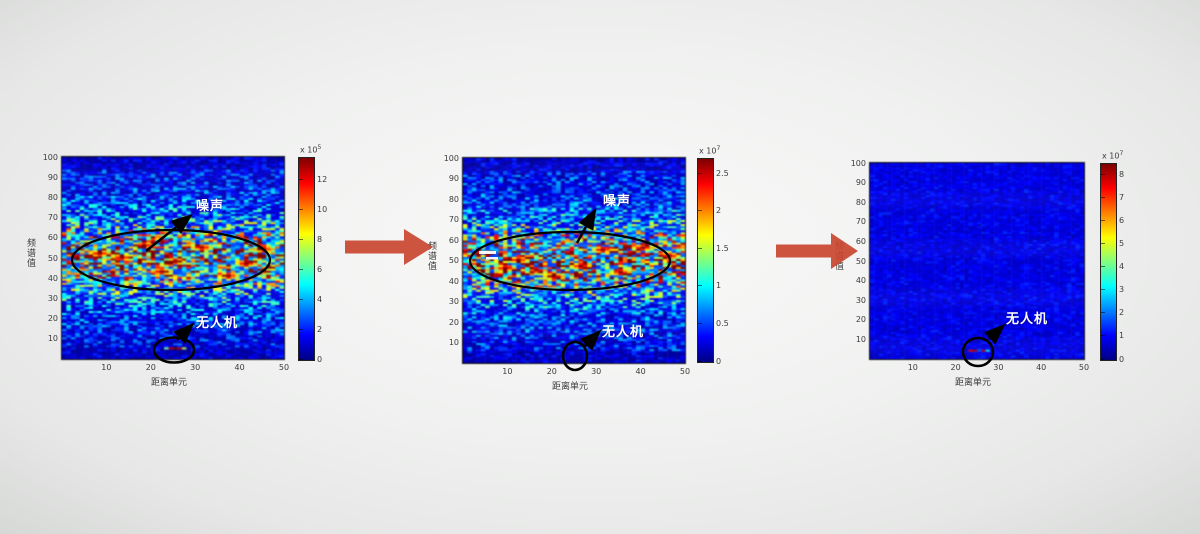  What do you see at coordinates (1122, 198) in the screenshot?
I see `colorbar-tick-label: 7` at bounding box center [1122, 198].